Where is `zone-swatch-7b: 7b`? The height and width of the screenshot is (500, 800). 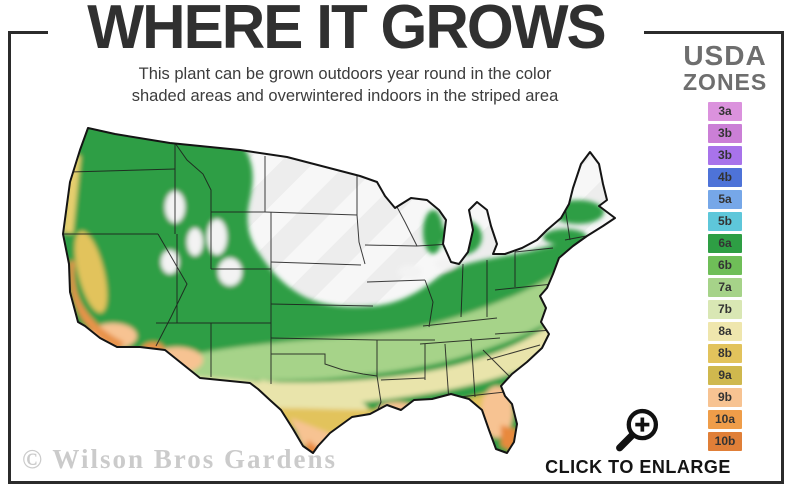
zone-swatch-7b: 7b is located at coordinates (725, 310).